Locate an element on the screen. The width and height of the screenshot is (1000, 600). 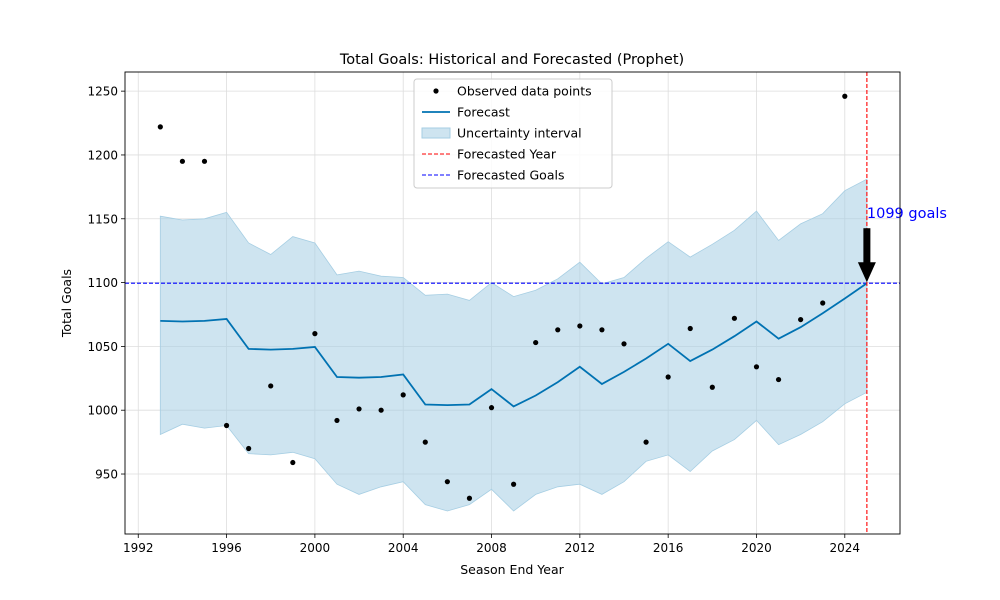
y-axis-ticks: 950 1000 1050 1100 1150 1200 1250 is located at coordinates (106, 283).